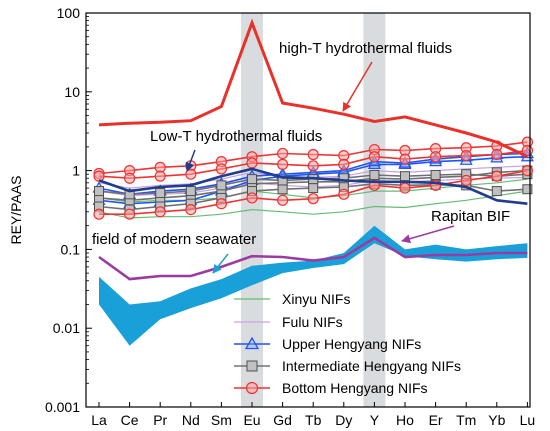 This screenshot has width=550, height=431. Describe the element at coordinates (313, 258) in the screenshot. I see `rapitan-bif-line` at that location.